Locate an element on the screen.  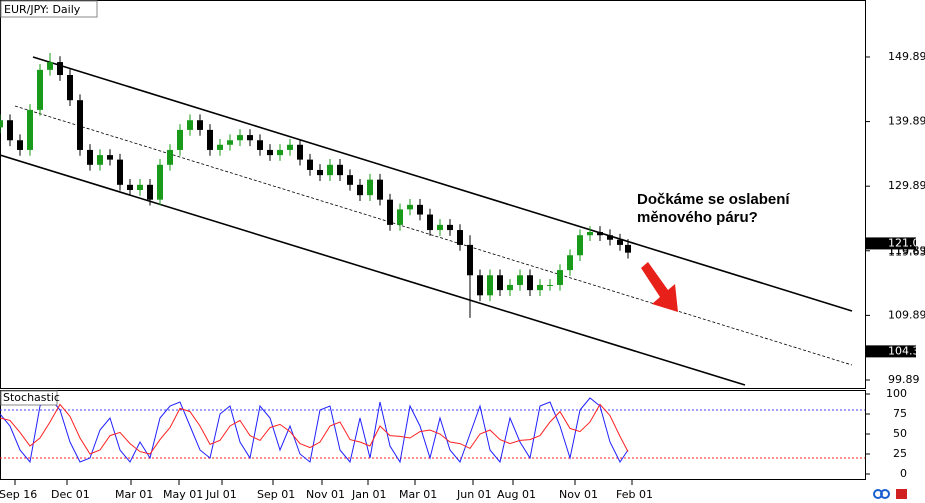
indicator-title: Stochastic is located at coordinates (31, 397).